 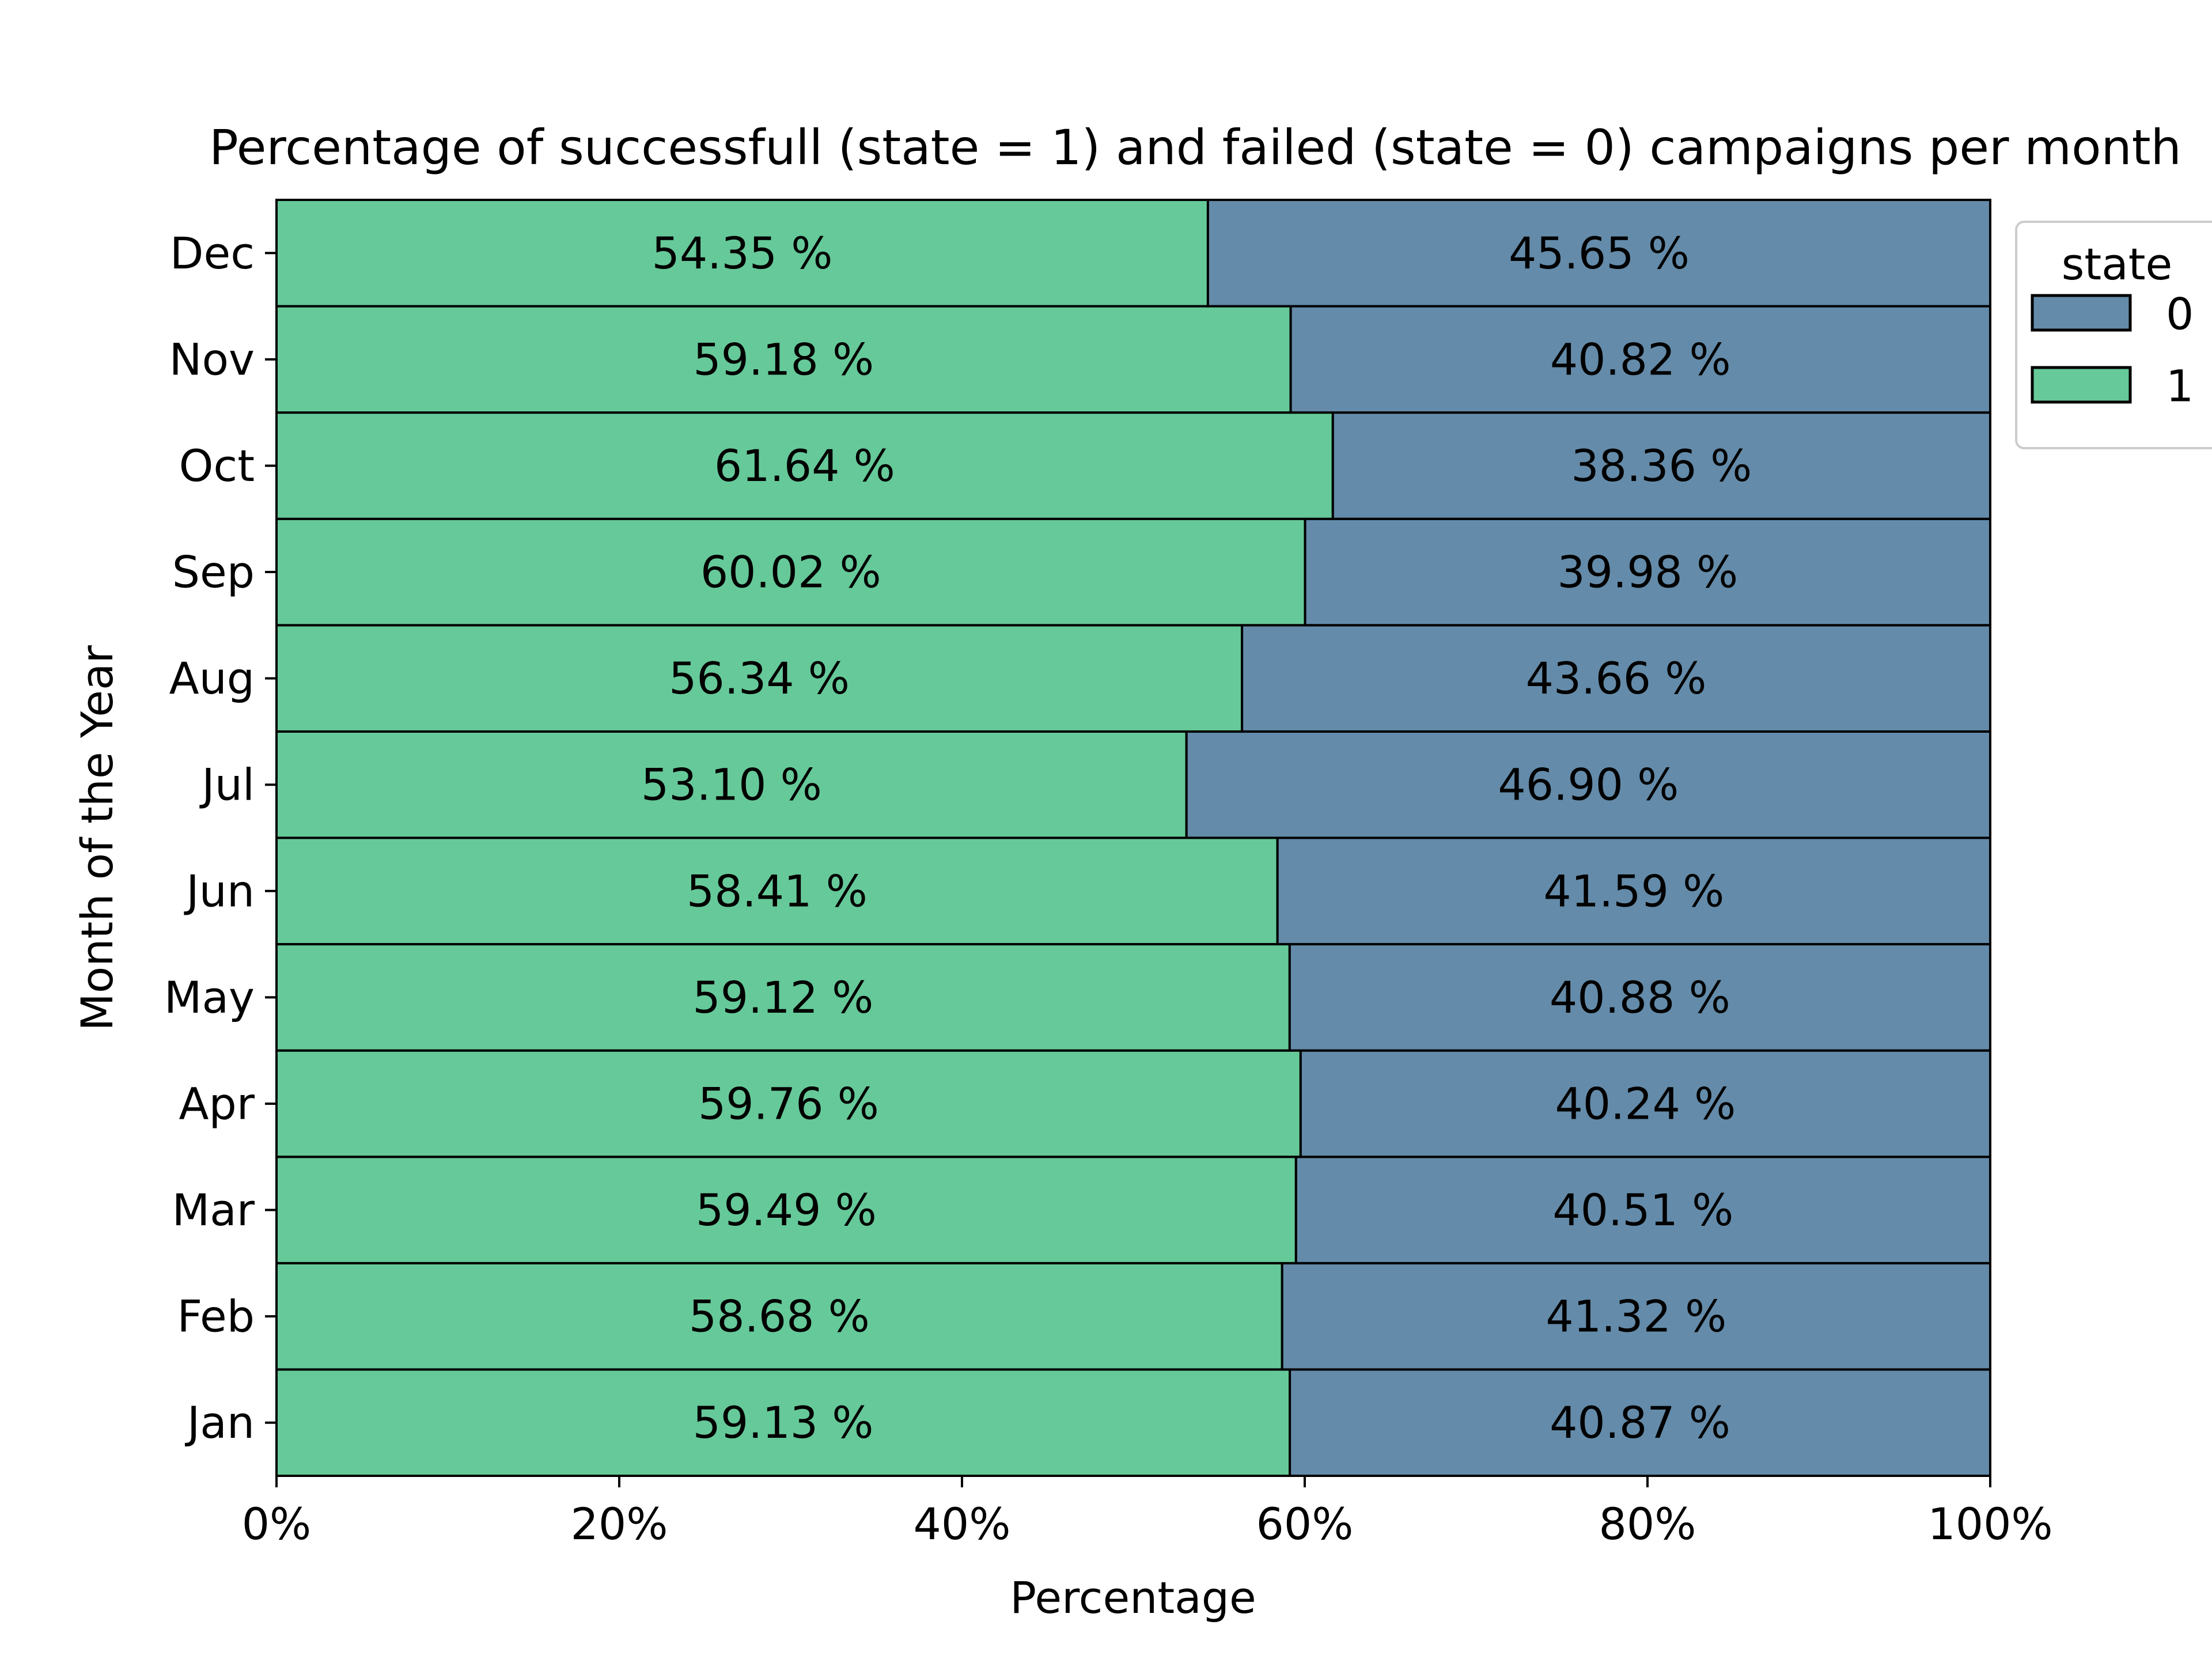 I want to click on data-label-aug-state-1: 56.34 %, so click(x=759, y=678).